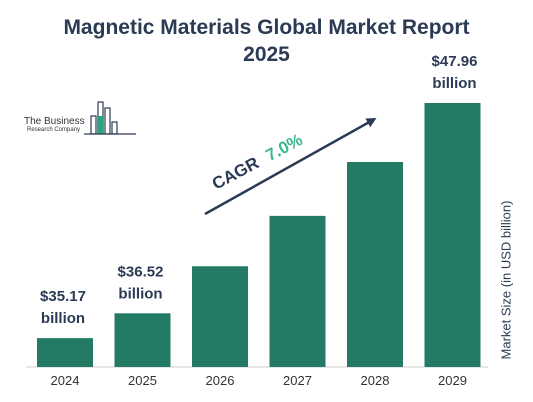 The image size is (533, 402). I want to click on logo-bars-icon, so click(110, 118).